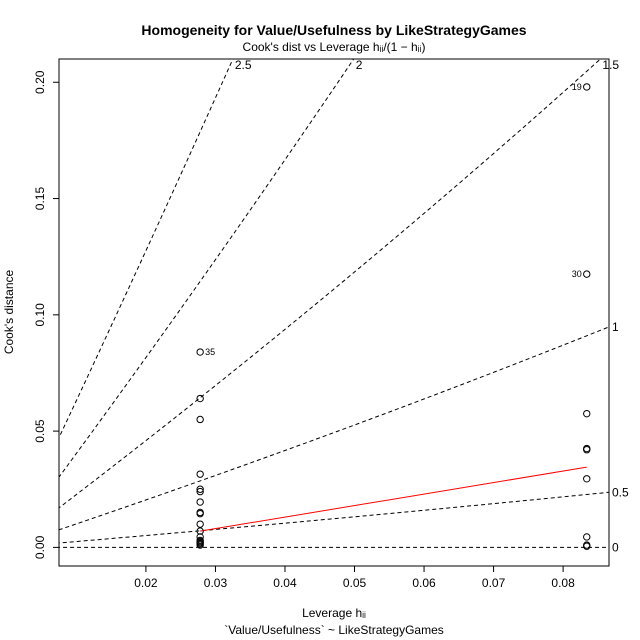 The height and width of the screenshot is (640, 640). I want to click on smooth-line, so click(393, 499).